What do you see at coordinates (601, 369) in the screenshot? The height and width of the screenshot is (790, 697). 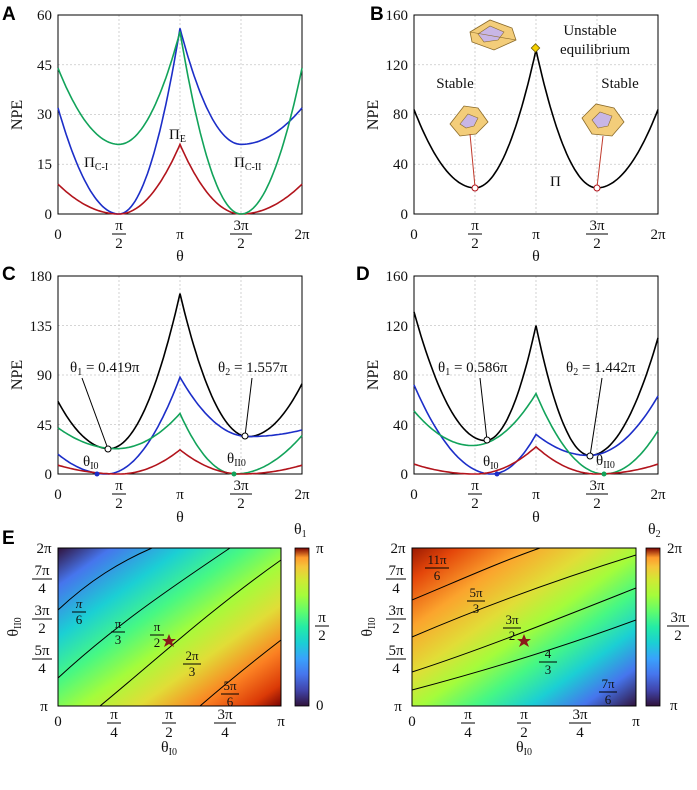 I see `label-theta2: θ2 = 1.442π` at bounding box center [601, 369].